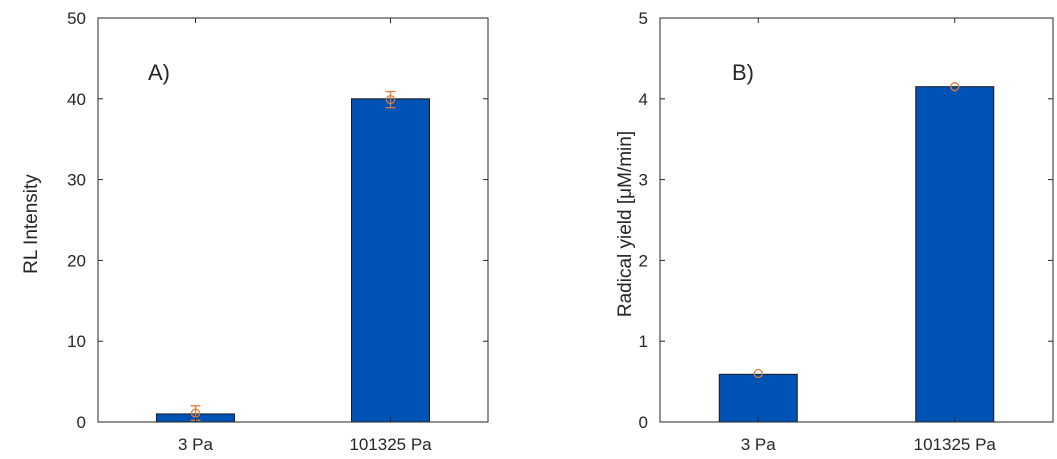 This screenshot has width=1057, height=459. Describe the element at coordinates (159, 72) in the screenshot. I see `panel-label: A)` at that location.